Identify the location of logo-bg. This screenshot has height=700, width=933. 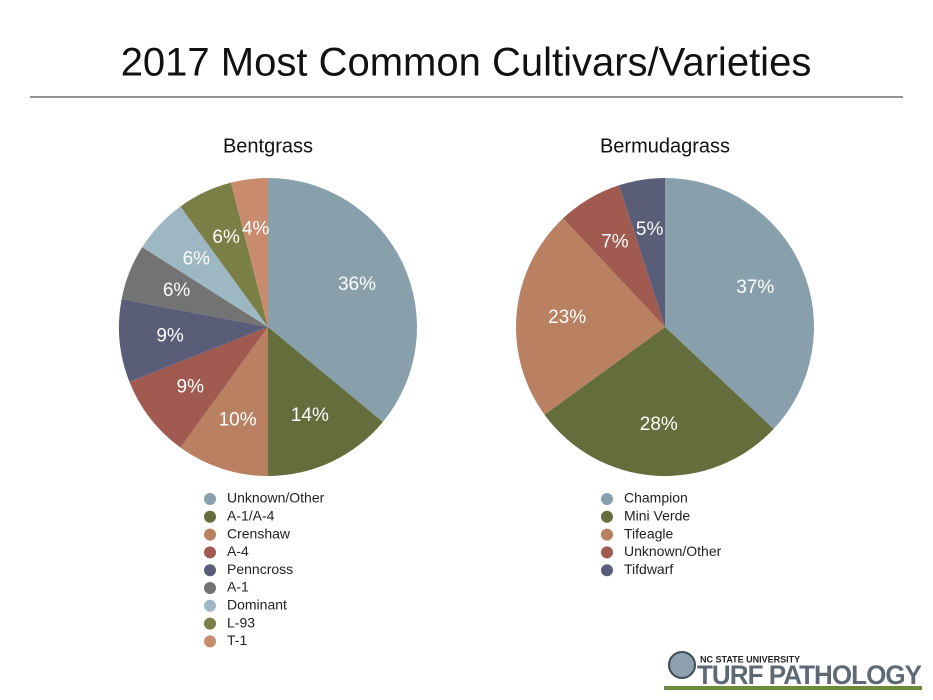
(793, 672).